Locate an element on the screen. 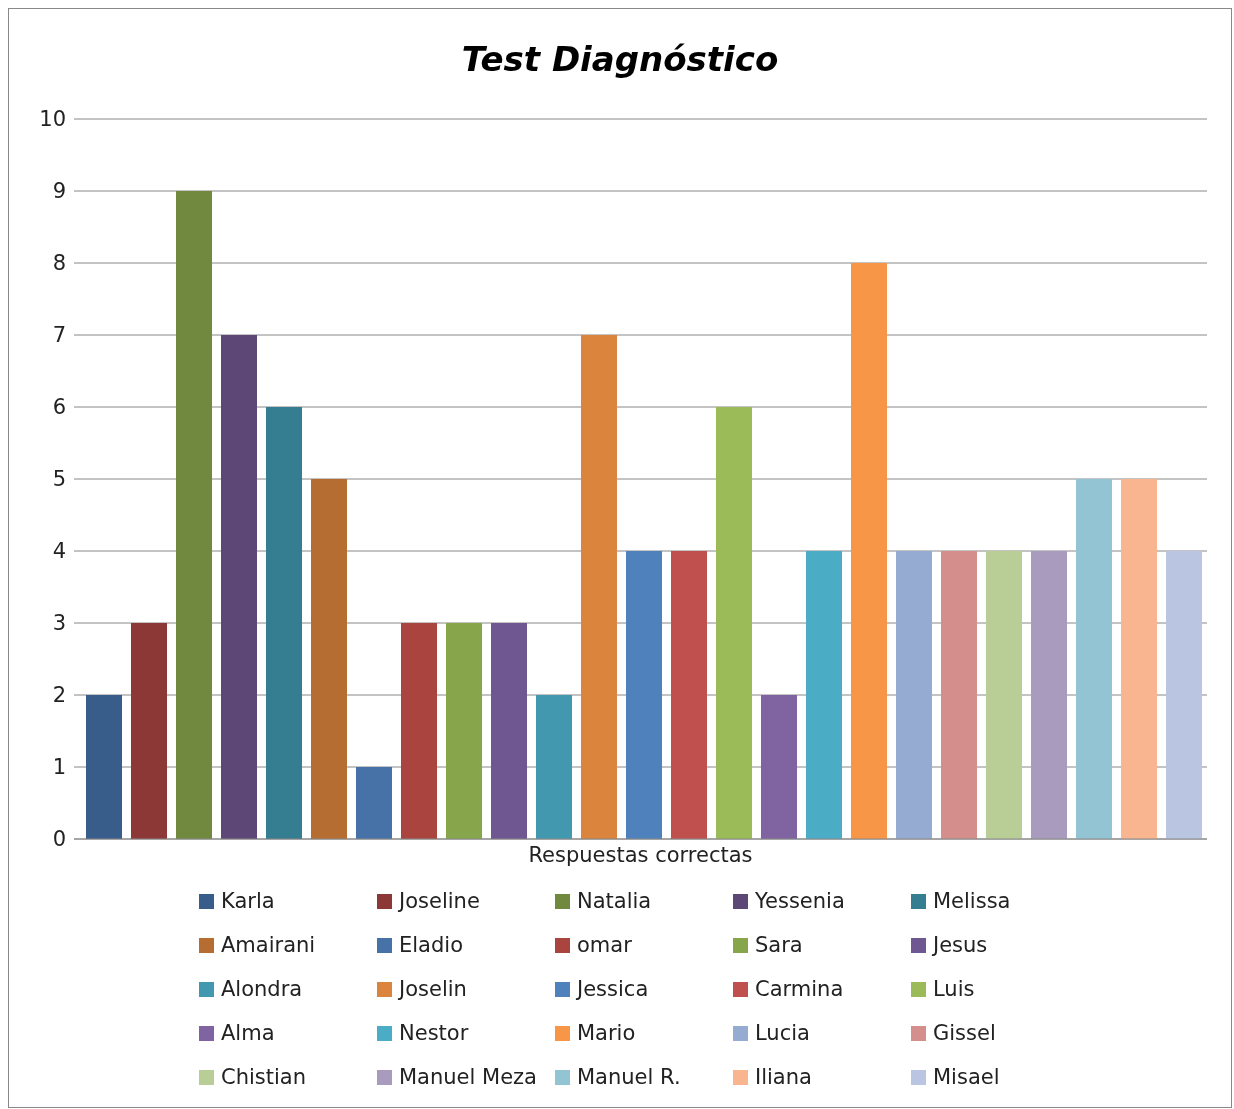  legend-label: Misael is located at coordinates (966, 1077).